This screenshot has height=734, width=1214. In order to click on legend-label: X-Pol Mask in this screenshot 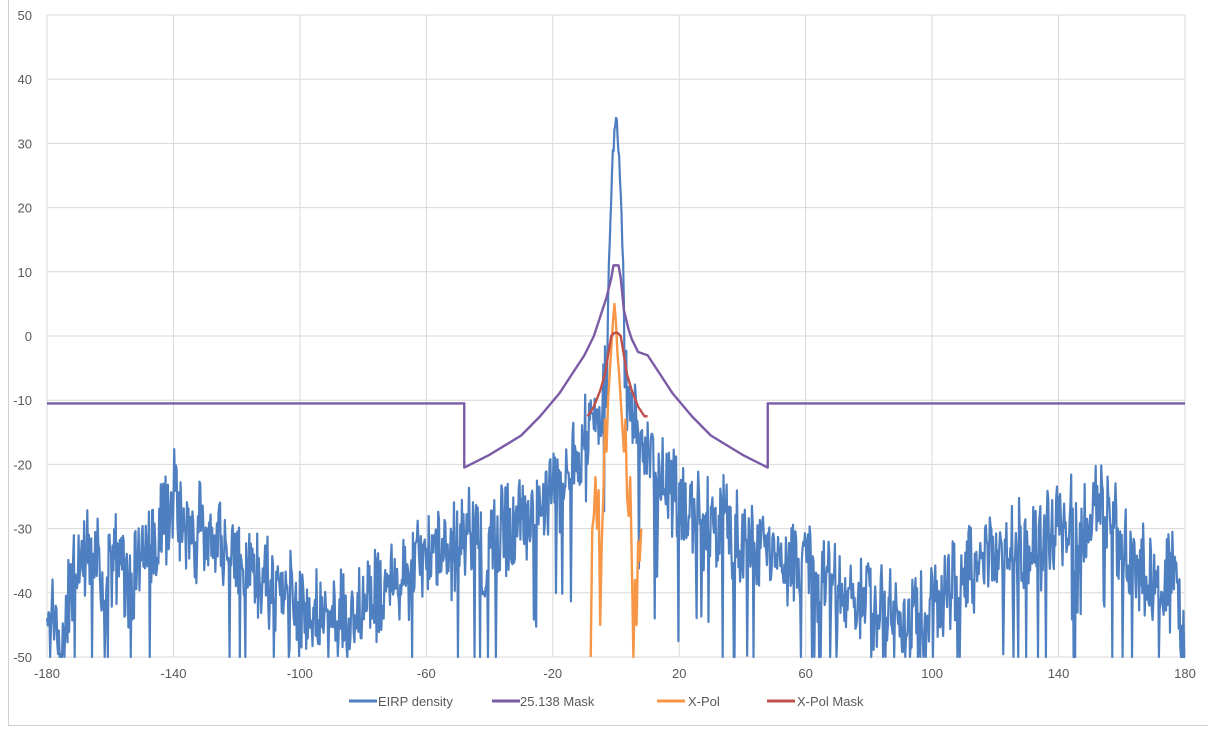, I will do `click(830, 701)`.